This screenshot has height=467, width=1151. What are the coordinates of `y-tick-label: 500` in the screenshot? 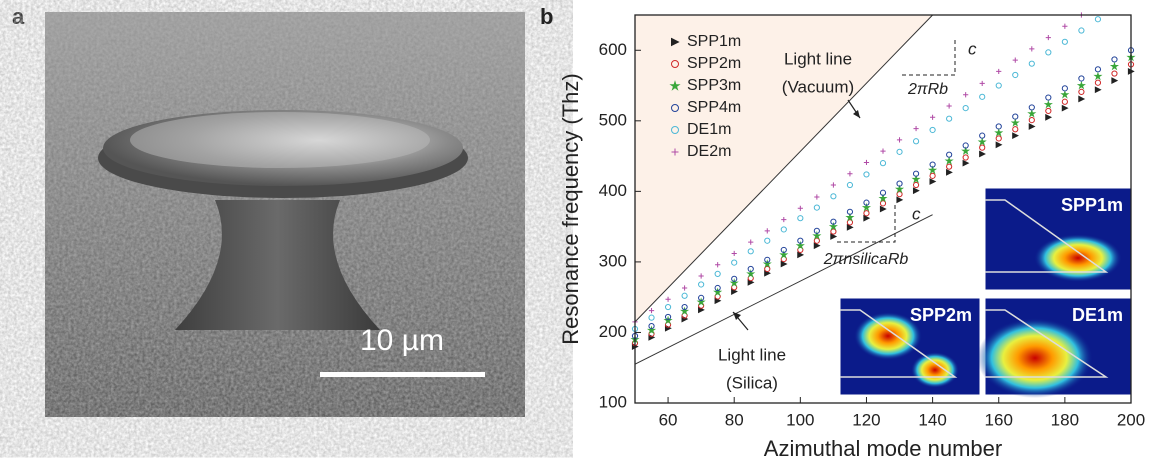 It's located at (613, 119).